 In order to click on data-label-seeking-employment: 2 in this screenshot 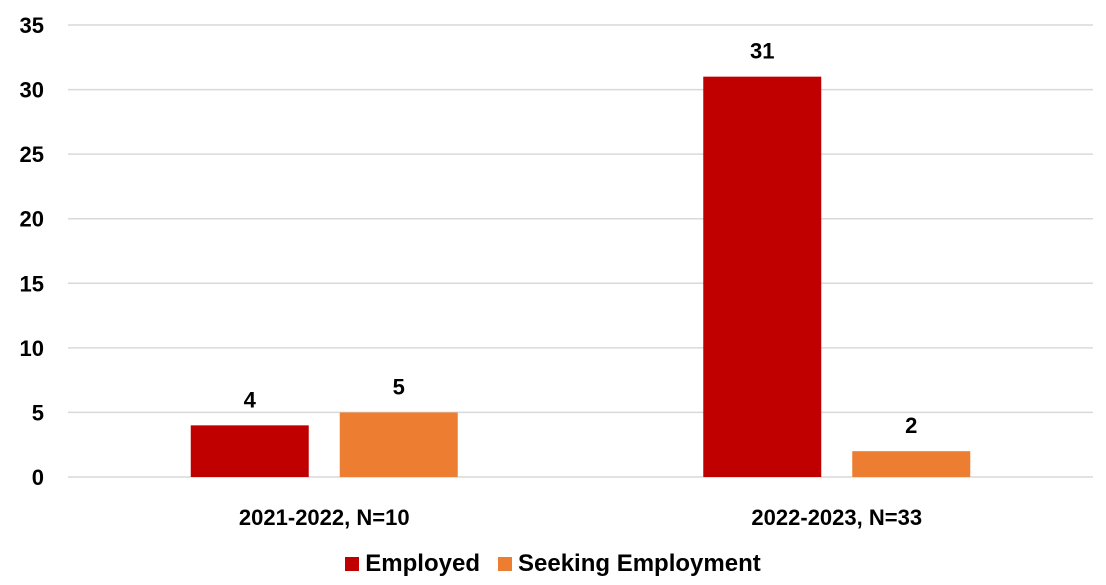, I will do `click(911, 425)`.